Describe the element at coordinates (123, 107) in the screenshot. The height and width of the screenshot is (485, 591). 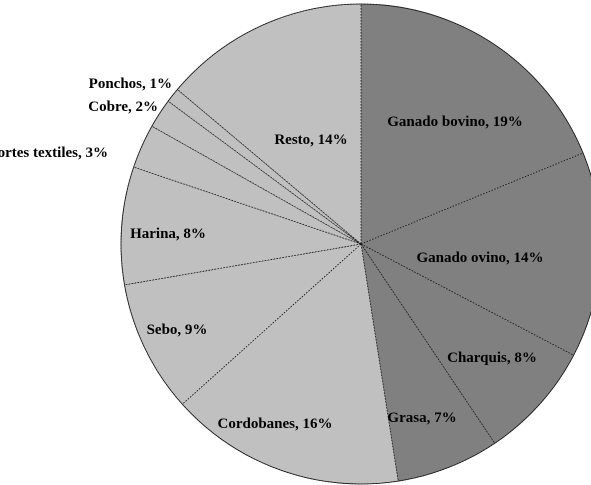
I see `slice-label-cobre: Cobre, 2%` at that location.